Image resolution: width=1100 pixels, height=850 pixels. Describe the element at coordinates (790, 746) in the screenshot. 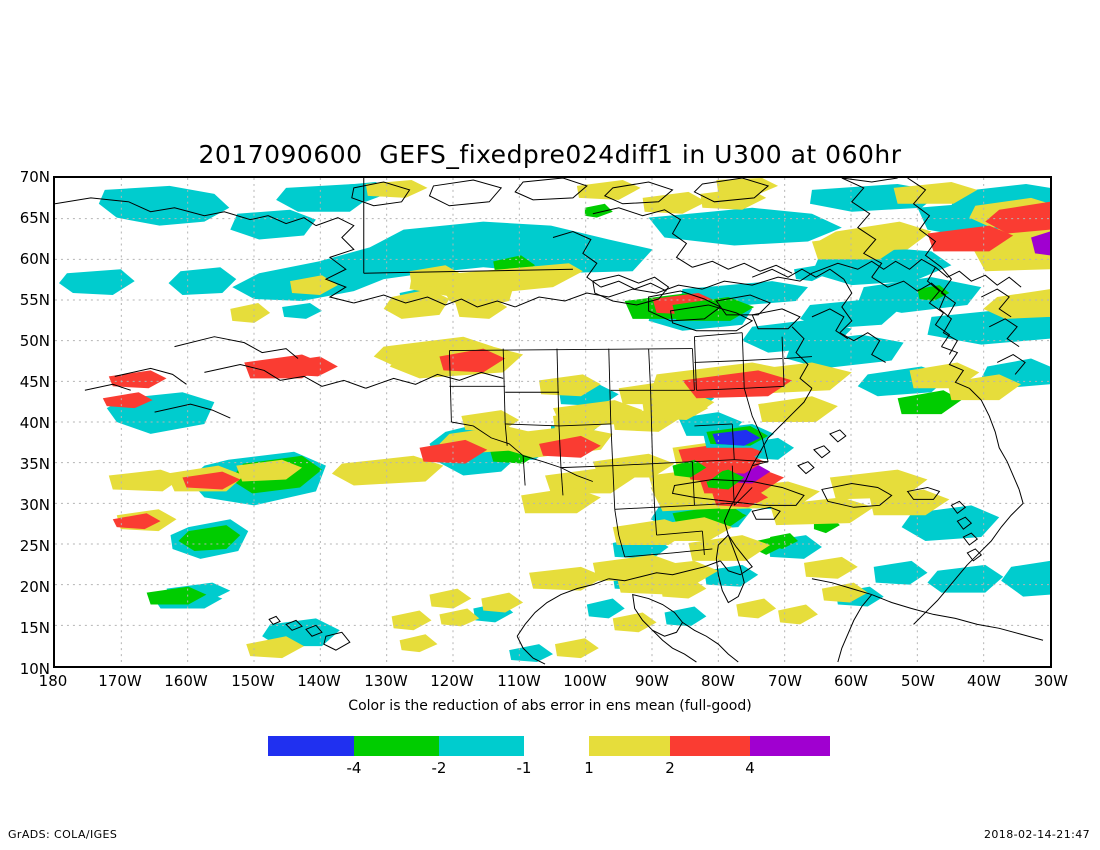

I see `colorbar-segment-purple` at that location.